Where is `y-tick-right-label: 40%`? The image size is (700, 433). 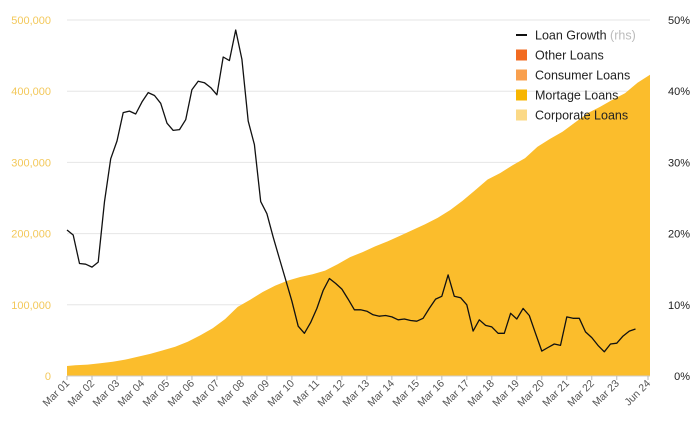
y-tick-right-label: 40% is located at coordinates (679, 92).